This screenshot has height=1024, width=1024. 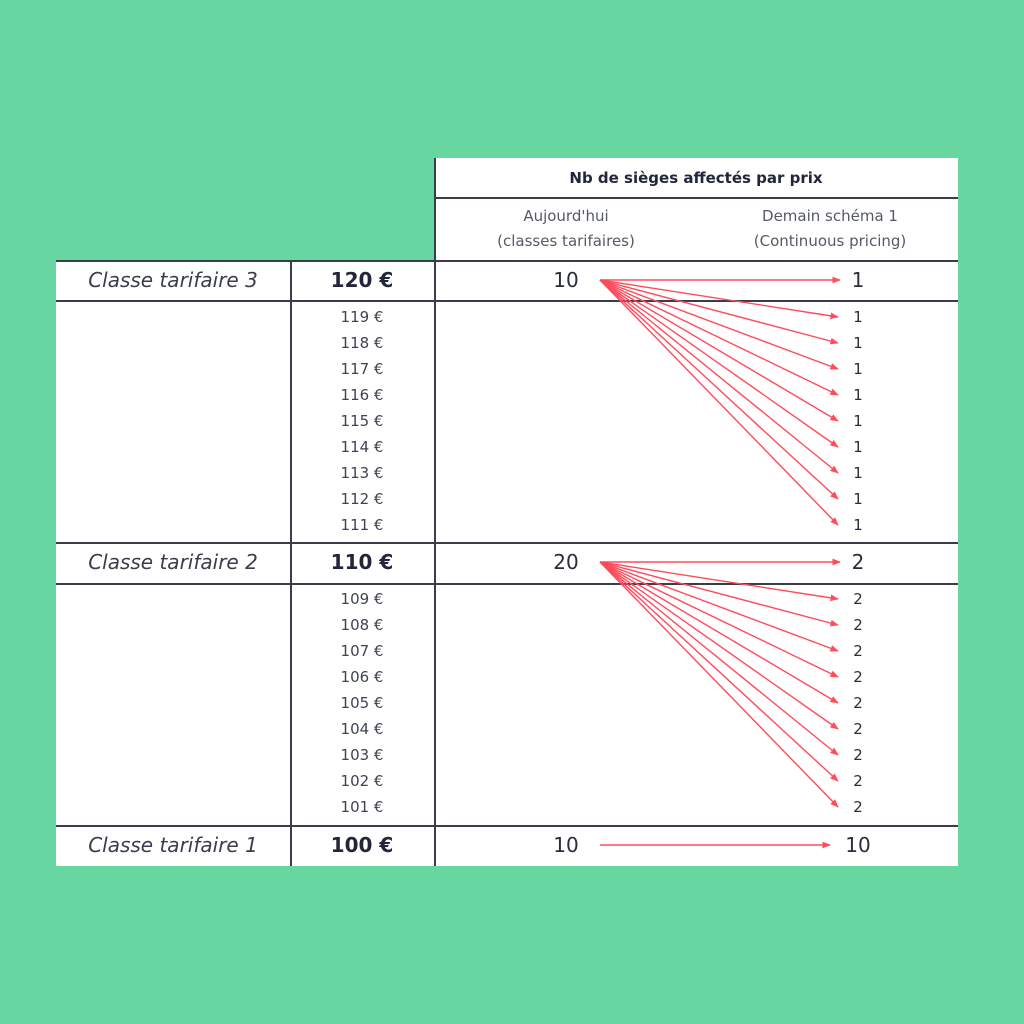 What do you see at coordinates (362, 395) in the screenshot?
I see `sub-price: 116 €` at bounding box center [362, 395].